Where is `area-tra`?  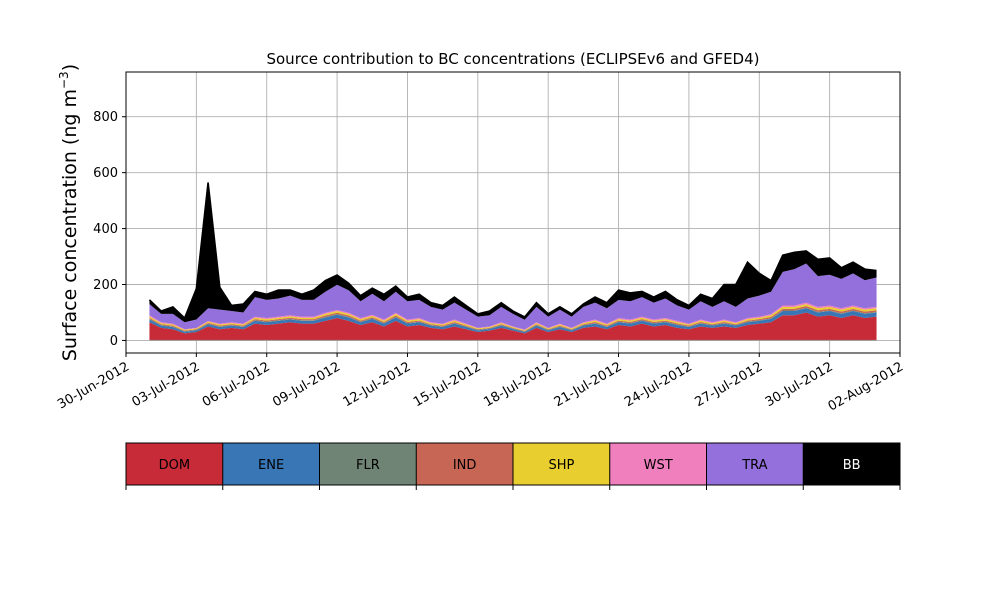 area-tra is located at coordinates (513, 296).